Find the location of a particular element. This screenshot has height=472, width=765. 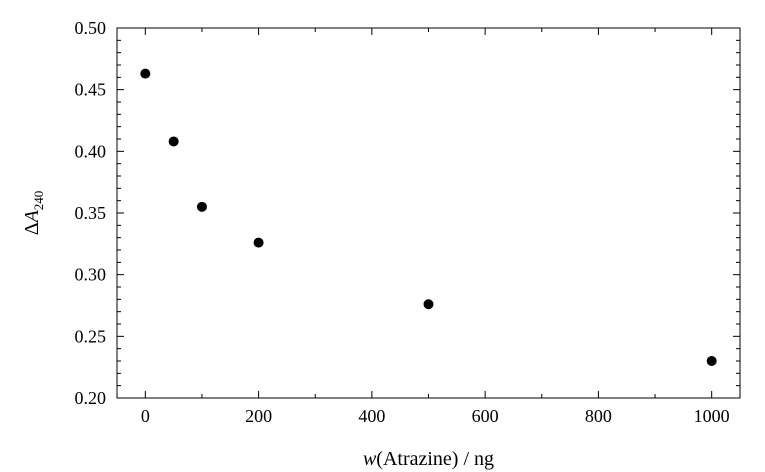

y-axis-label-subscript: 240 is located at coordinates (38, 201).